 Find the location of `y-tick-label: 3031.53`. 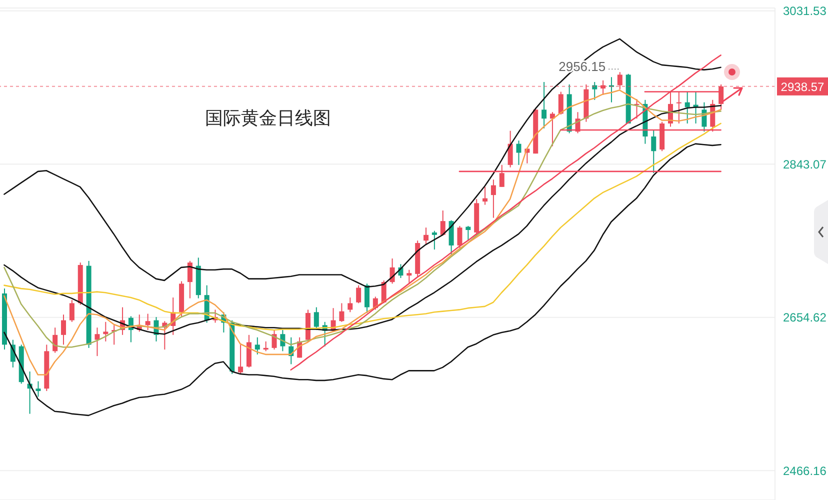

y-tick-label: 3031.53 is located at coordinates (805, 11).